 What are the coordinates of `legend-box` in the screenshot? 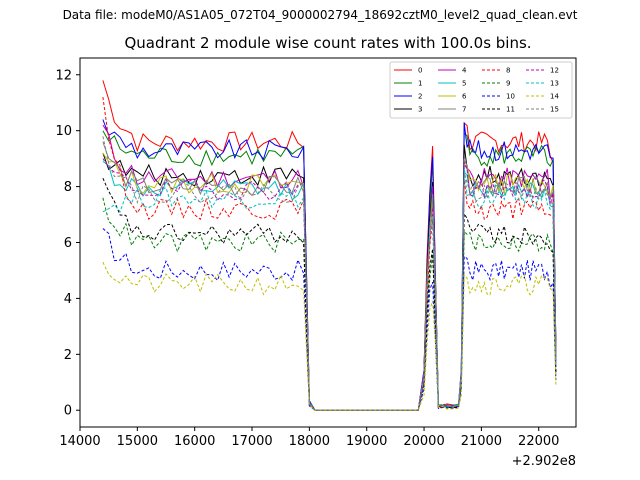 It's located at (481, 90).